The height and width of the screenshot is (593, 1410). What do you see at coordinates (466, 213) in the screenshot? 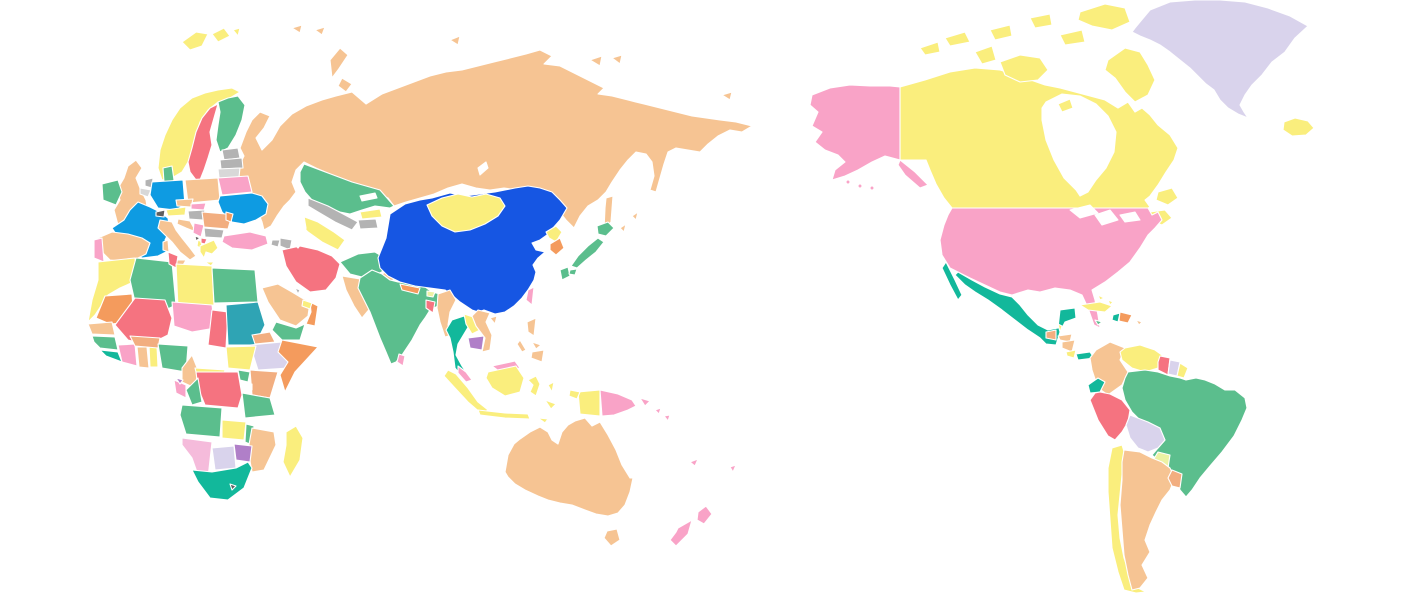
I see `country-mongolia: Mongolia` at bounding box center [466, 213].